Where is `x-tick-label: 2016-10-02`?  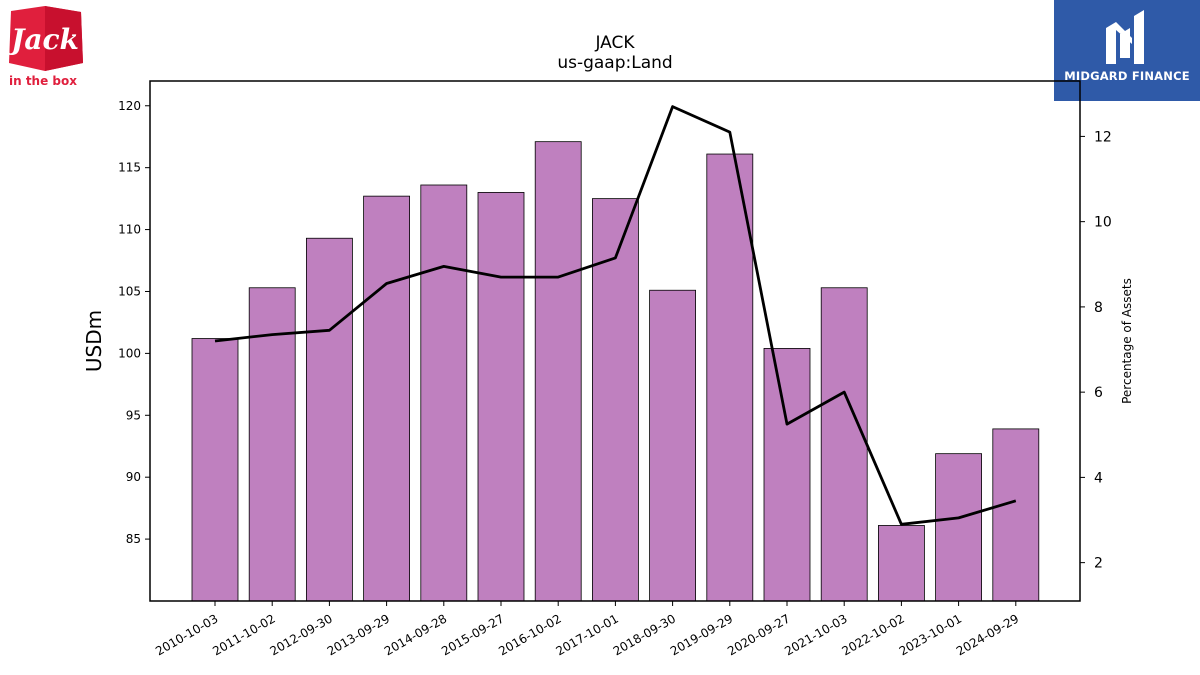 x-tick-label: 2016-10-02 is located at coordinates (529, 634).